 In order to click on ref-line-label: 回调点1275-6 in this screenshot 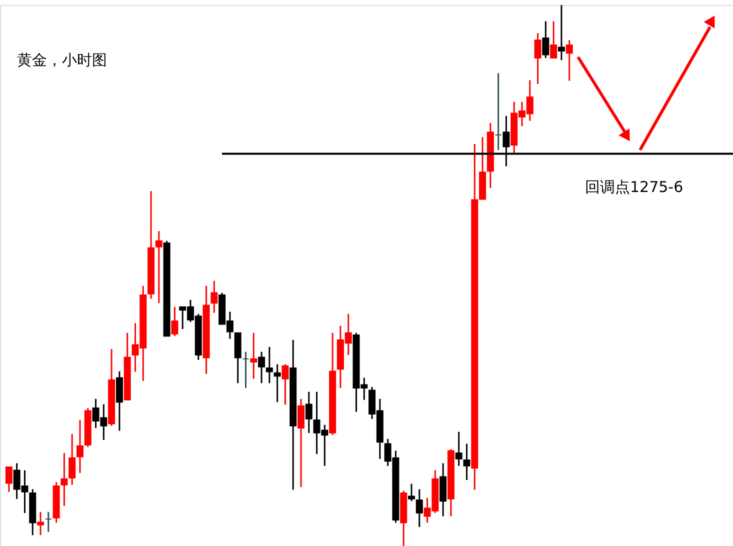, I will do `click(634, 187)`.